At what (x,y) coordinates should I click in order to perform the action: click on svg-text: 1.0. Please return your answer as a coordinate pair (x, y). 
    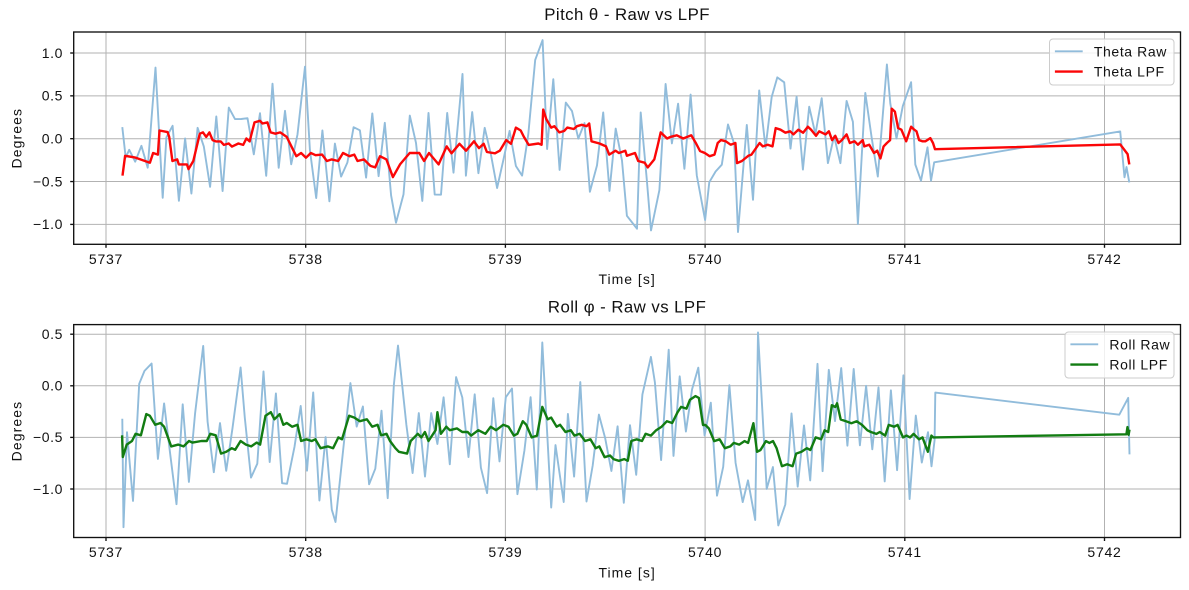
    Looking at the image, I should click on (52, 53).